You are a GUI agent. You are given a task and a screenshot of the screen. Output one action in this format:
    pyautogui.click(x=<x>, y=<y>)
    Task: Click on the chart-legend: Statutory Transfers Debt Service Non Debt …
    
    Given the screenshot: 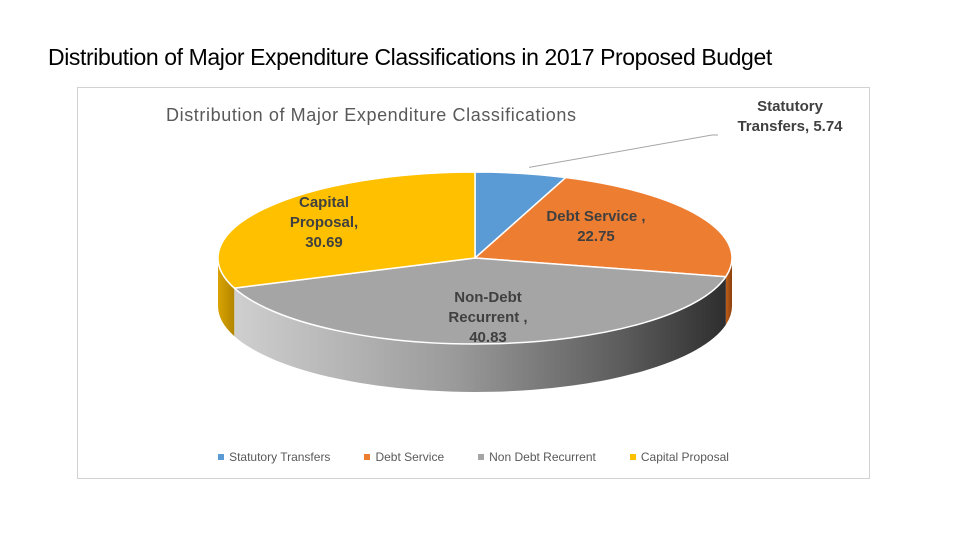 What is the action you would take?
    pyautogui.click(x=473, y=457)
    